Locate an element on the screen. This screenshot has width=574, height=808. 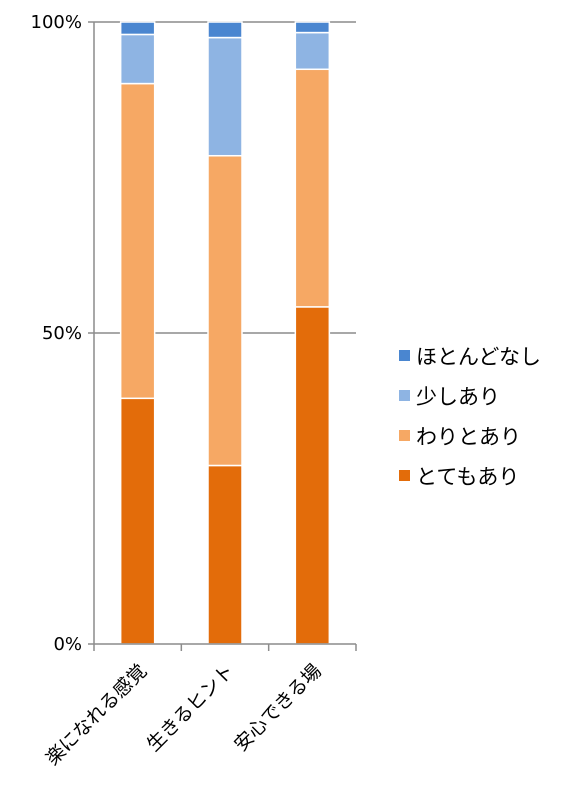
legend-item: ほとんどなし is located at coordinates (470, 357).